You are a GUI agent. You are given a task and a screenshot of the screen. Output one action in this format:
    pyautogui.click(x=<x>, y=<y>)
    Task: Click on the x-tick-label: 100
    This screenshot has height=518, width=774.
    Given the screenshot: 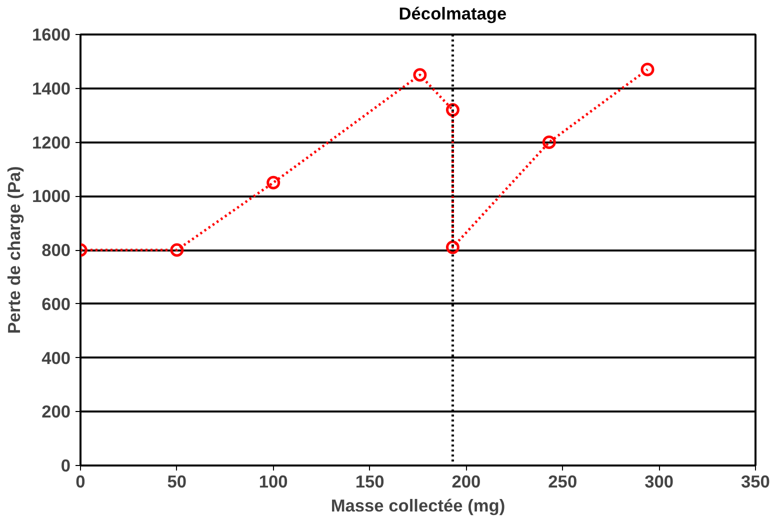 What is the action you would take?
    pyautogui.click(x=273, y=482)
    